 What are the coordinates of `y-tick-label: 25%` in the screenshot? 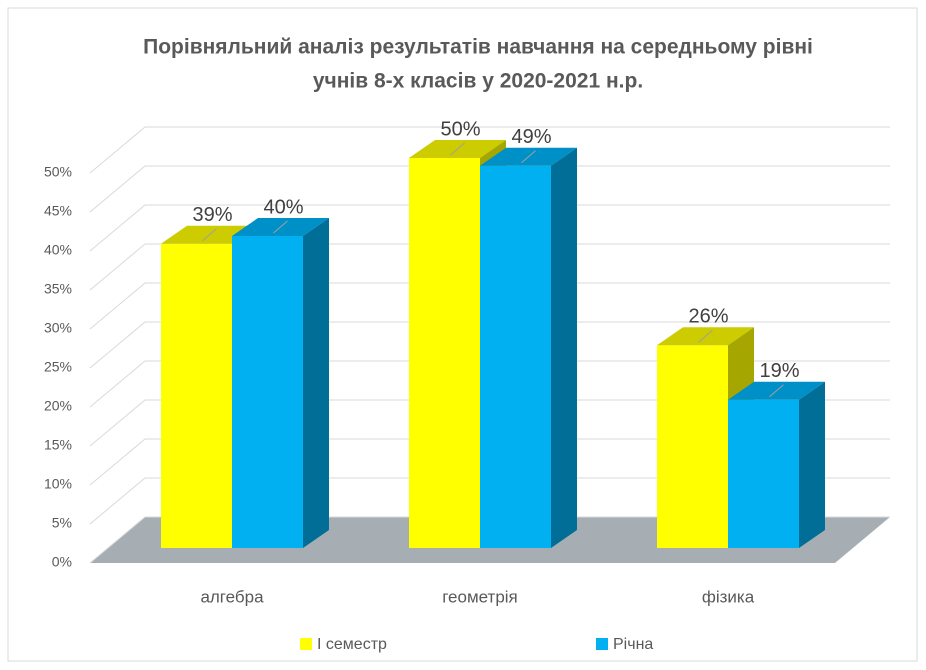 It's located at (58, 367).